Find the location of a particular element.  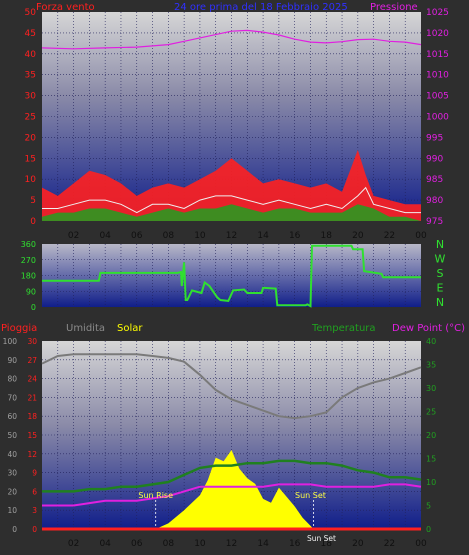

legend-entry: Dew Point (°C) is located at coordinates (428, 328).